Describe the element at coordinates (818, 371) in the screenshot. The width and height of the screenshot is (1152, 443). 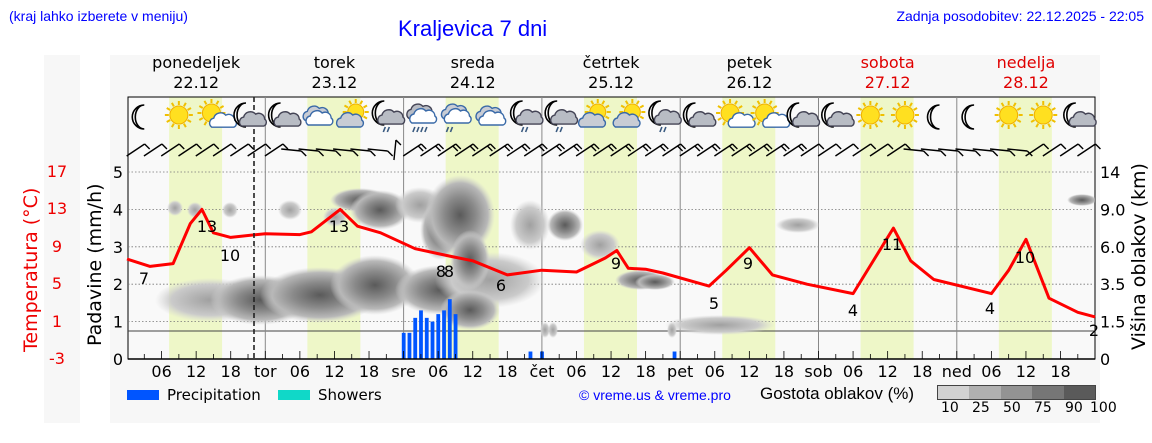
I see `x-tick-label: sob` at that location.